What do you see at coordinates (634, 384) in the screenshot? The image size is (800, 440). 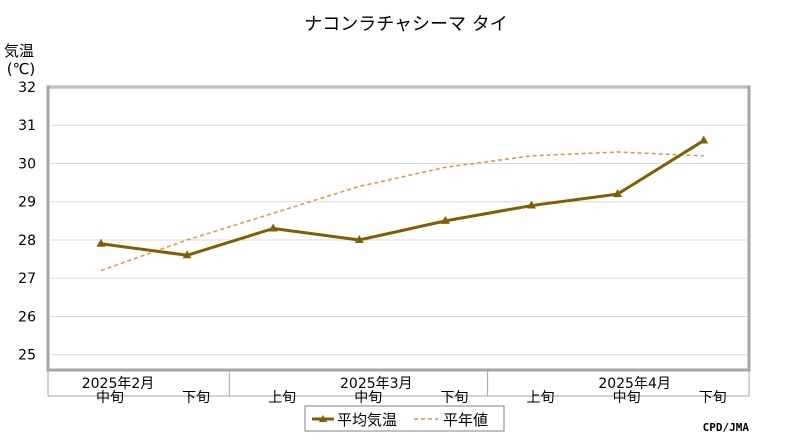 I see `month-label: 2025年4月` at bounding box center [634, 384].